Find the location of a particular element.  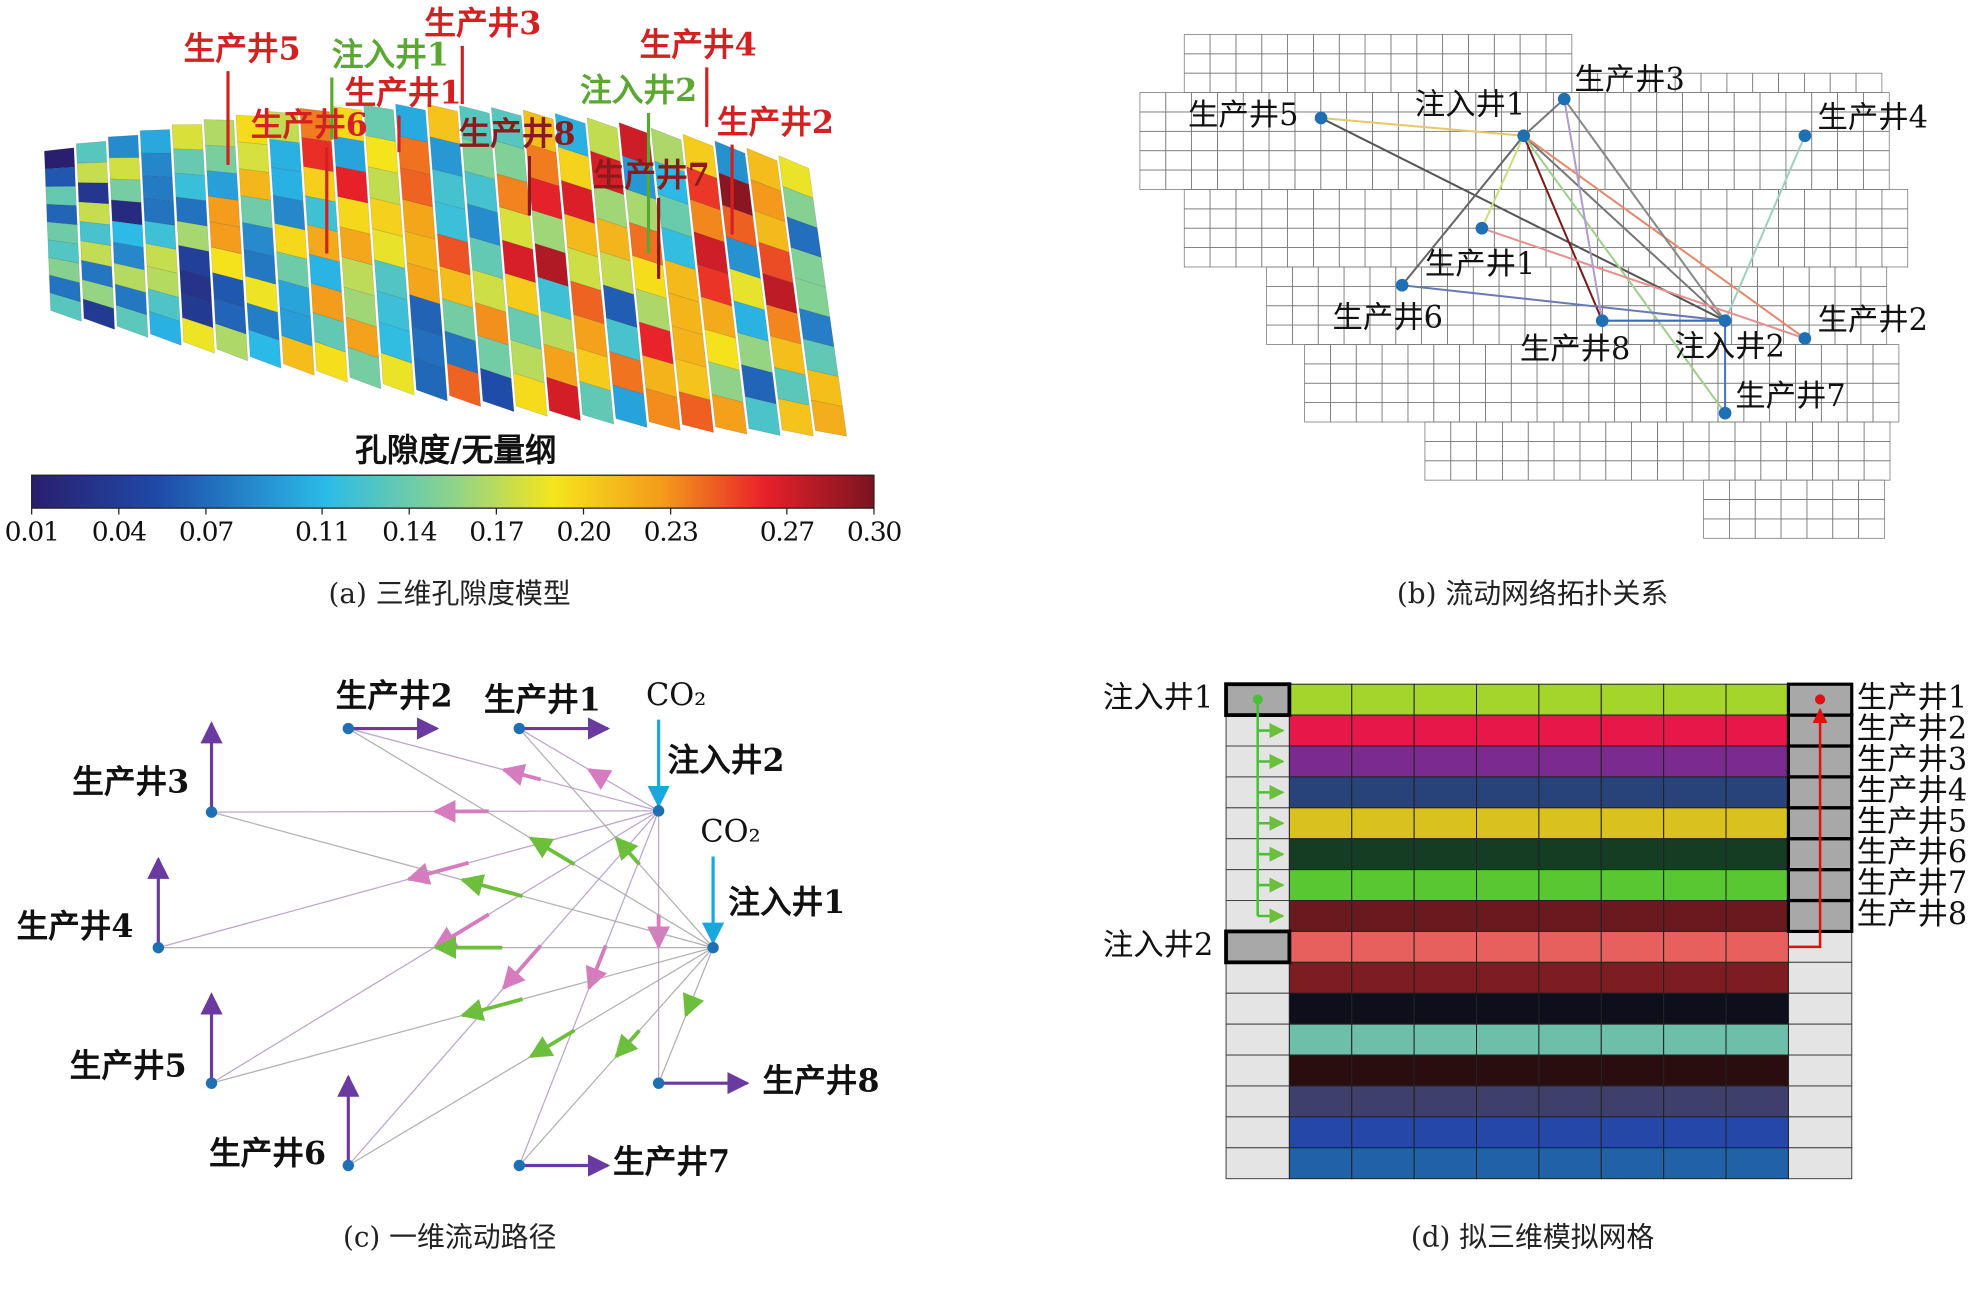

caption: (a) 三维孔隙度模型 is located at coordinates (450, 593).